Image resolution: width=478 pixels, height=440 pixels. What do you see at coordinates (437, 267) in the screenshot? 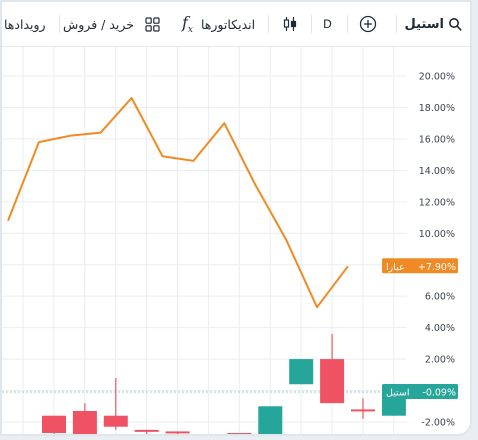
I see `line-value-badge-value: +7.90%` at bounding box center [437, 267].